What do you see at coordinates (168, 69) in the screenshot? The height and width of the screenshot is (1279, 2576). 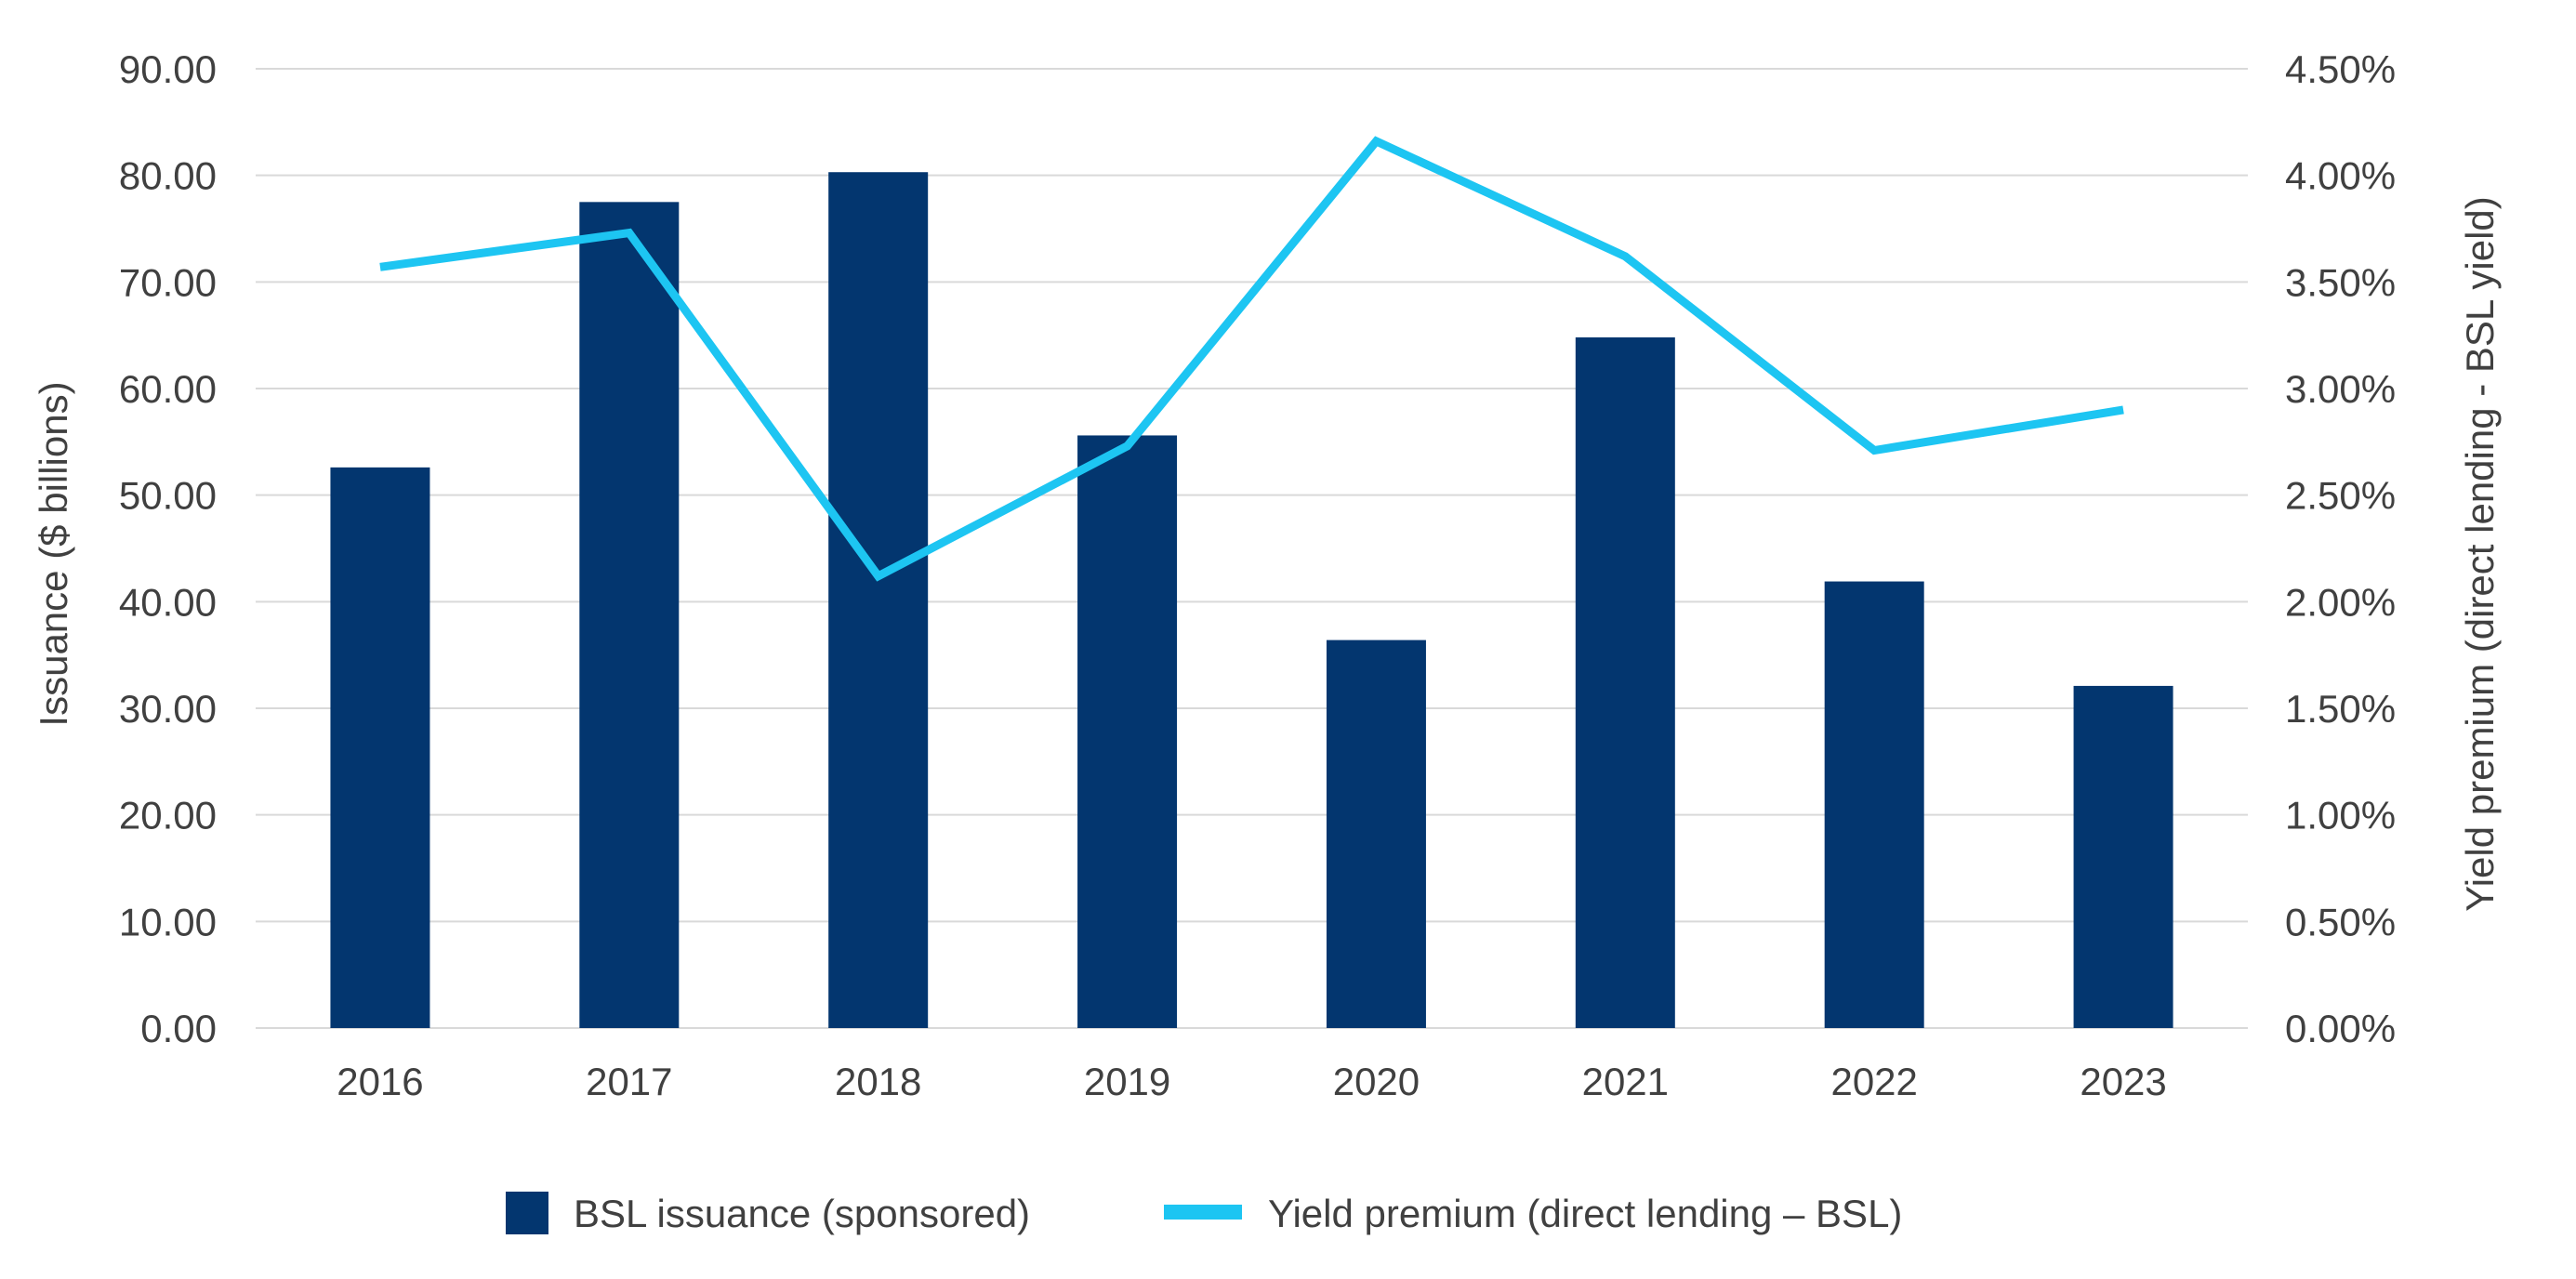 I see `y-tick-label: 90.00` at bounding box center [168, 69].